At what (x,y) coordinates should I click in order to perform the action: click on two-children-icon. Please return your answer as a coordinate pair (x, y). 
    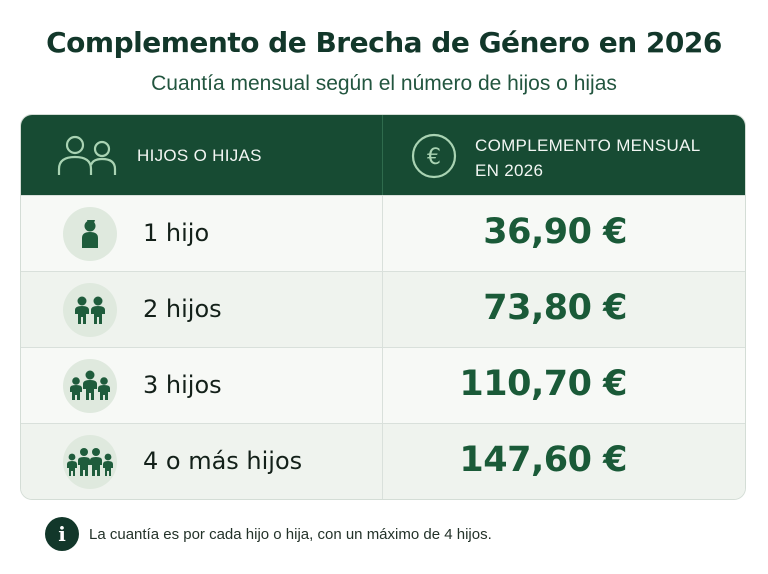
    Looking at the image, I should click on (90, 310).